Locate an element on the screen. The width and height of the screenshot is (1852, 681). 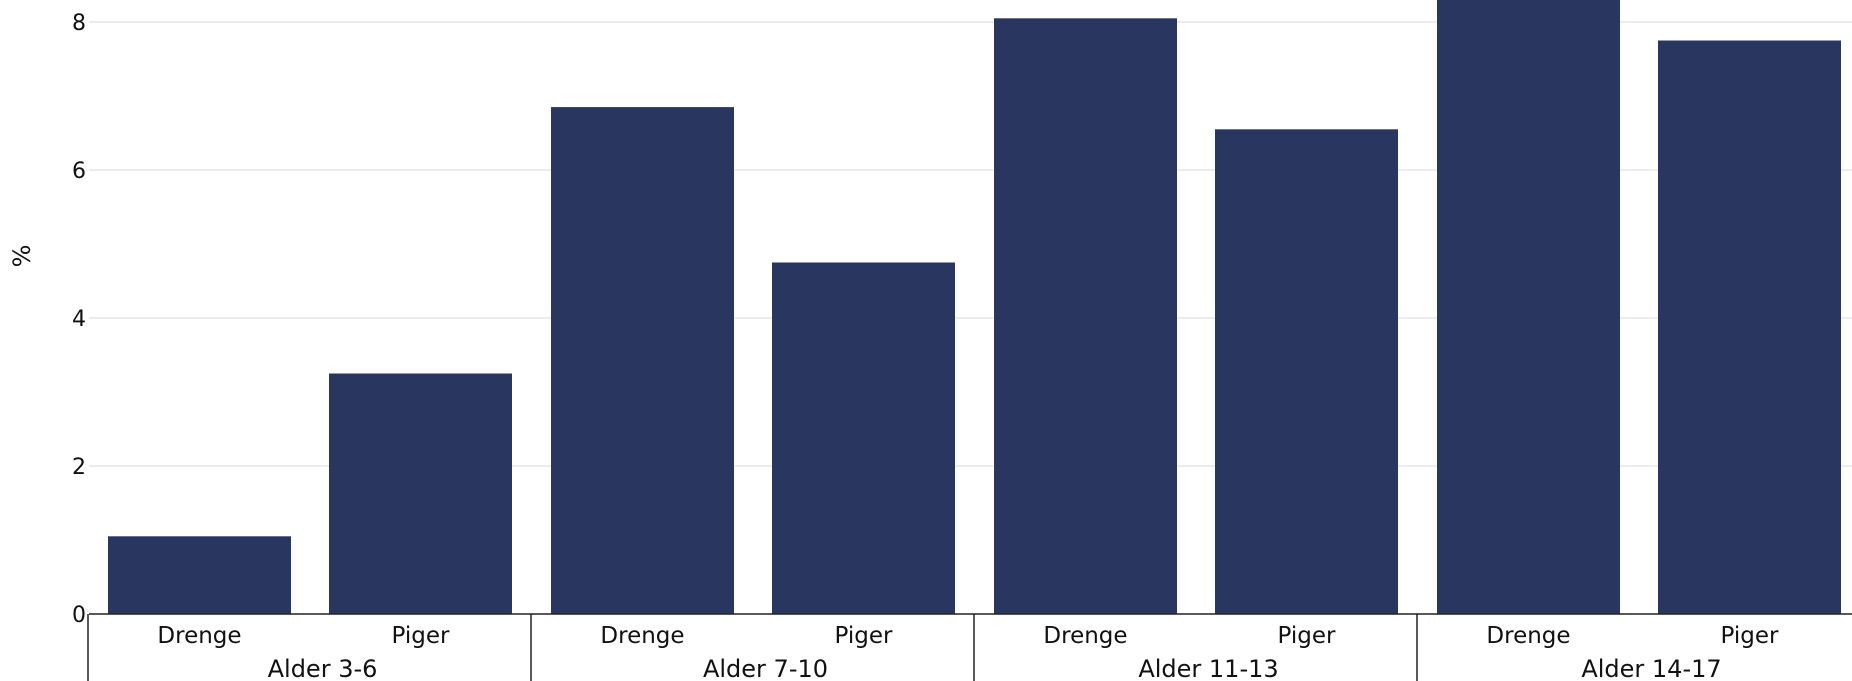
x-group-label: Alder 11-13 is located at coordinates (1208, 668).